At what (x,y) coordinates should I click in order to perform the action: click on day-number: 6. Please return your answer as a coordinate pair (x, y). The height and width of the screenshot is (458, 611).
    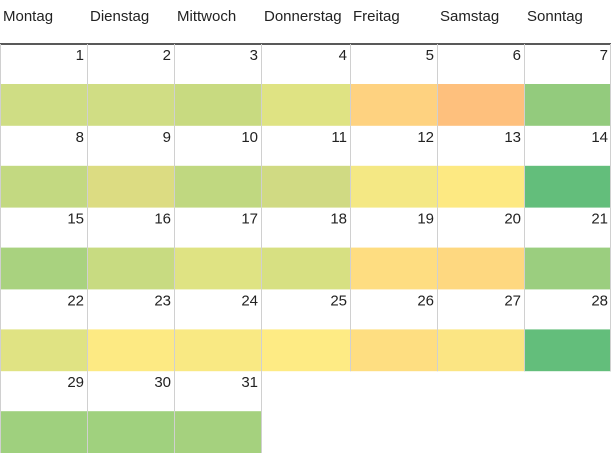
    Looking at the image, I should click on (517, 55).